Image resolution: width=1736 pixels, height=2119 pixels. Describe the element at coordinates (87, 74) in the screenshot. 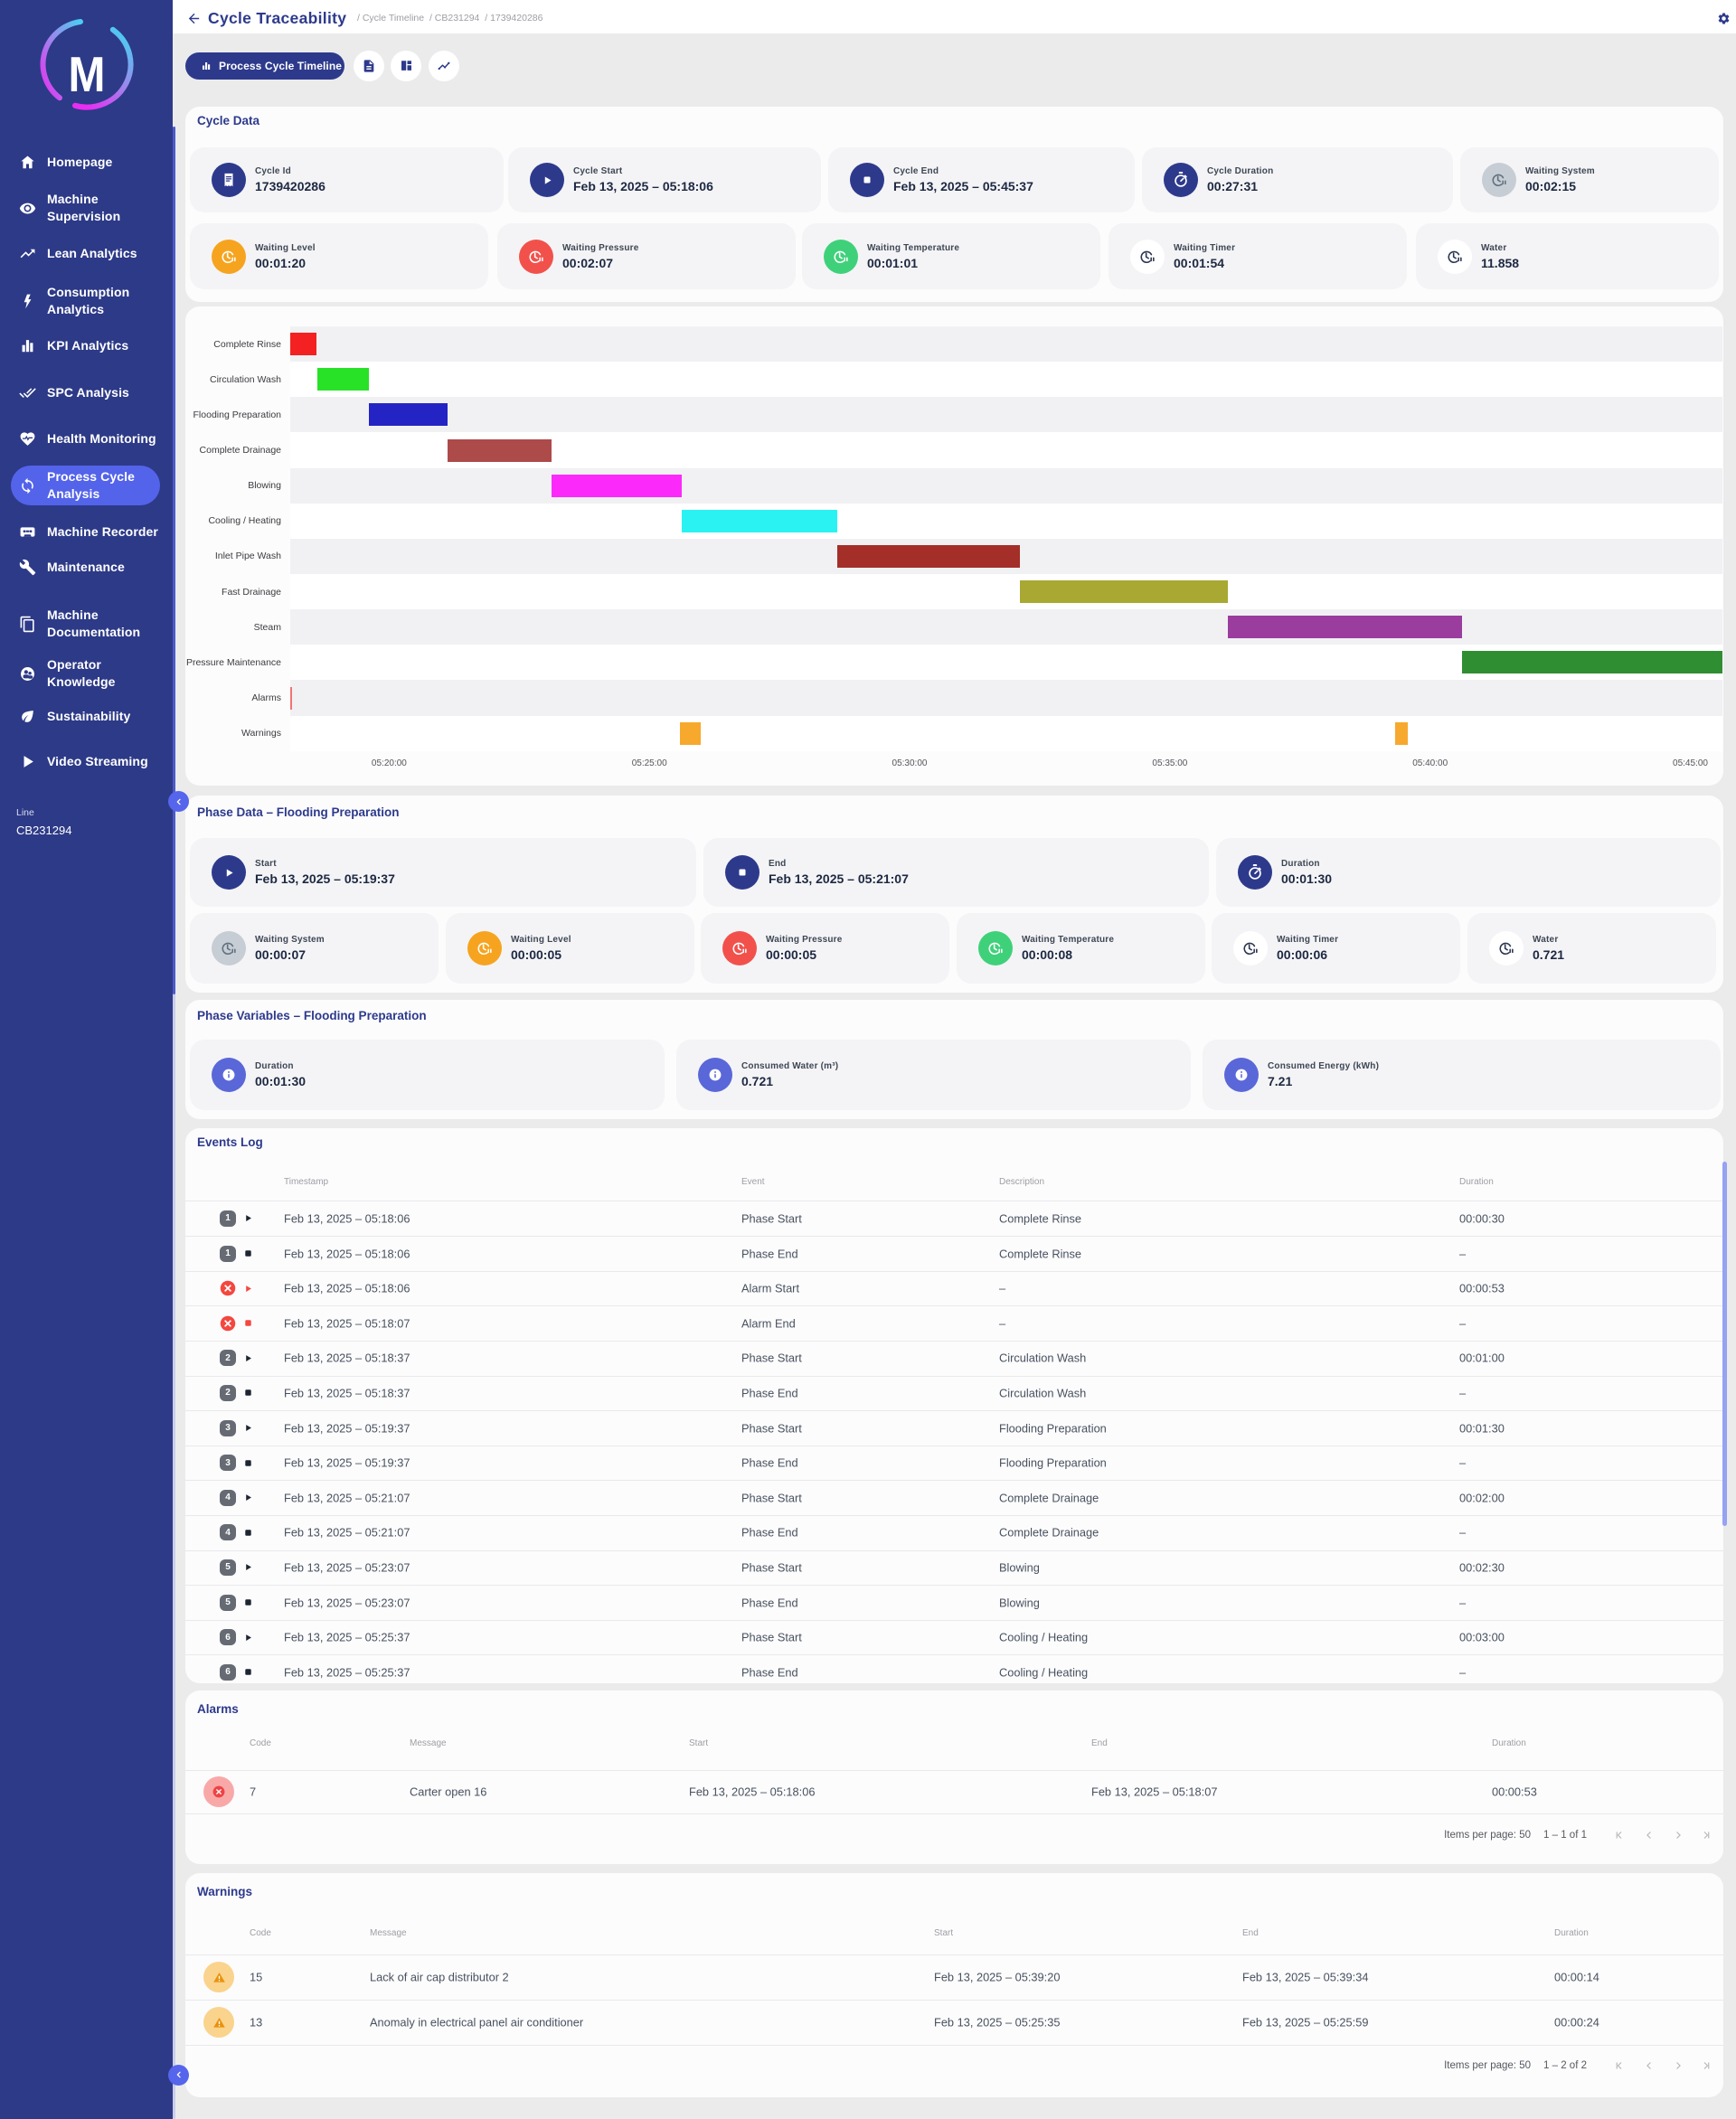

I see `svg-text: M` at that location.